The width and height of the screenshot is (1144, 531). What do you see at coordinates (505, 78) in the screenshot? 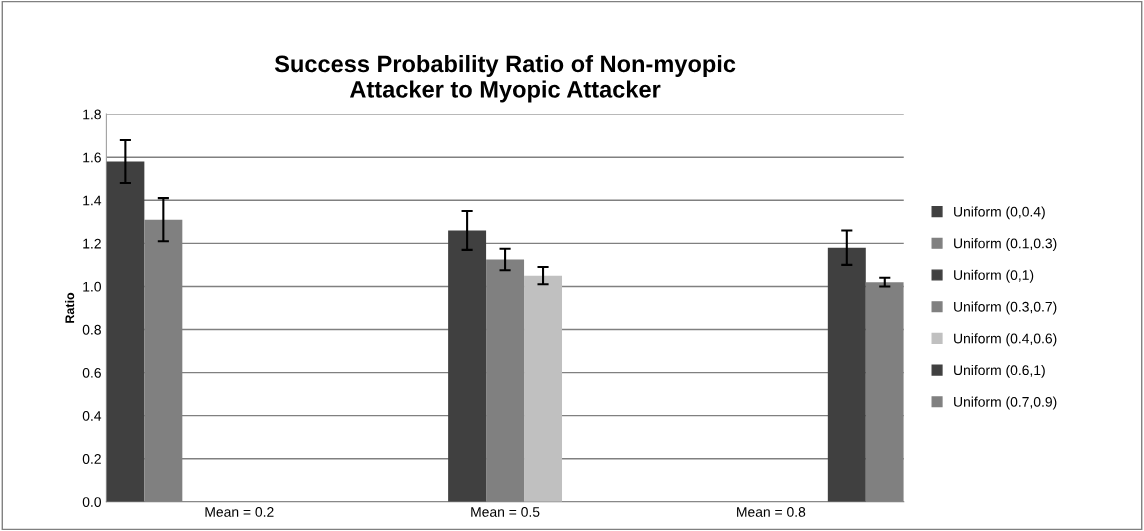
I see `chart-title: Success Probability Ratio of Non-myopic Attacker to Myopic Attacker` at bounding box center [505, 78].